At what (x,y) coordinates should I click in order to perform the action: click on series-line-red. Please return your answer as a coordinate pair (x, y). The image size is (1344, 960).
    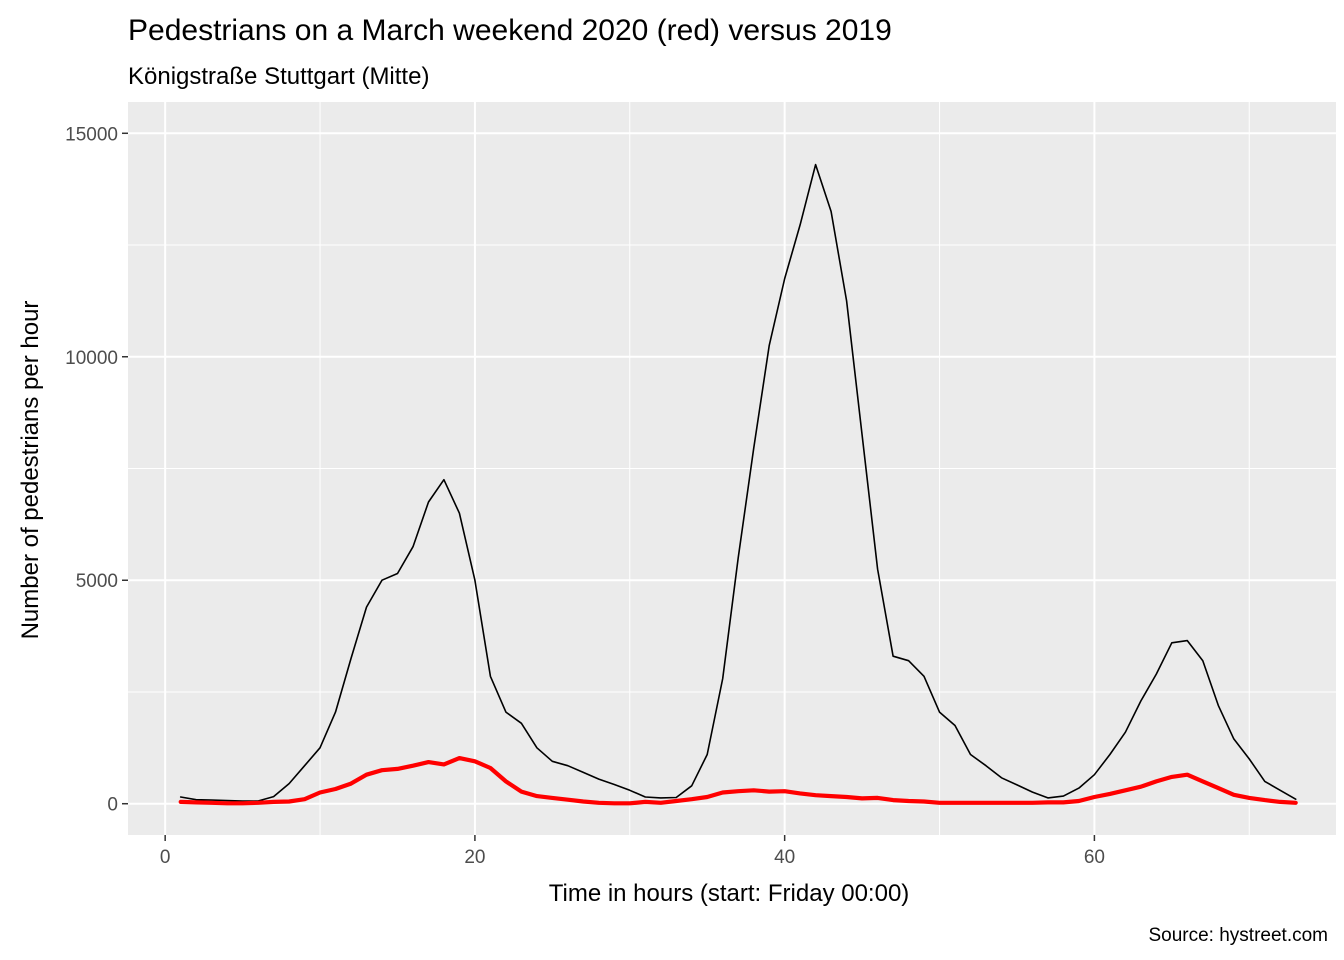
    Looking at the image, I should click on (738, 780).